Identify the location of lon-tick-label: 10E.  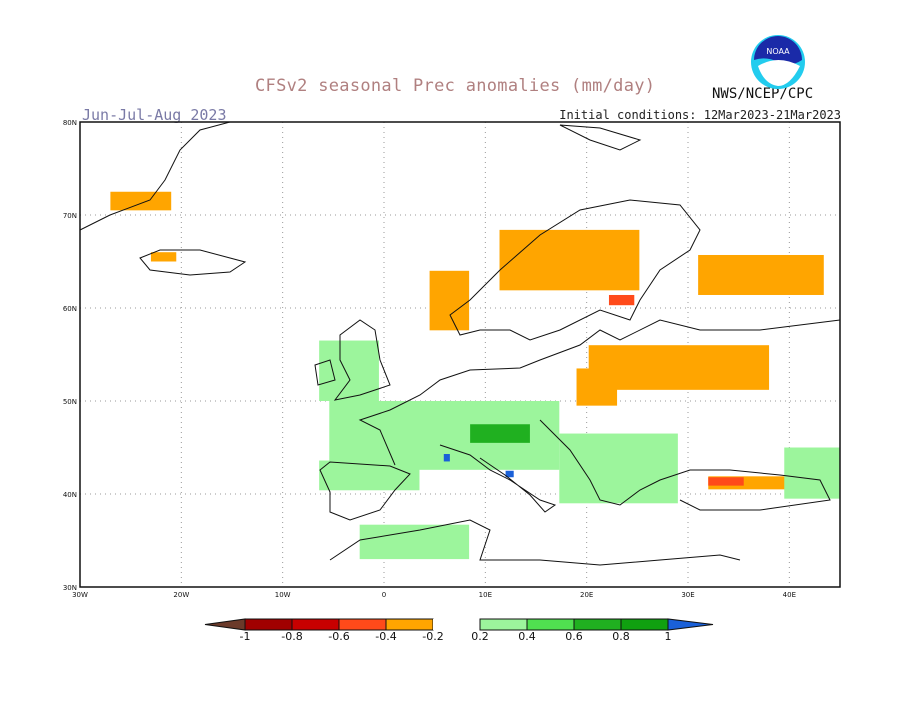
(485, 595).